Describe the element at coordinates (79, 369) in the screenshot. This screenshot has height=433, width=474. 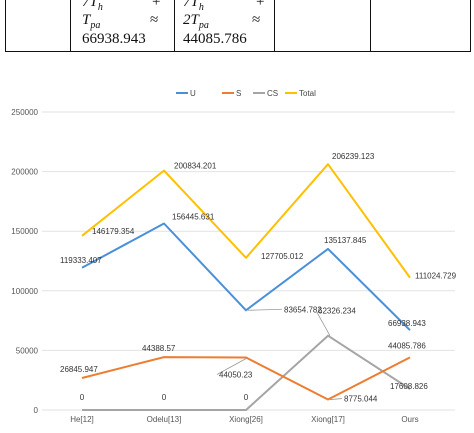
I see `data-label-s-0: 26845.947` at that location.